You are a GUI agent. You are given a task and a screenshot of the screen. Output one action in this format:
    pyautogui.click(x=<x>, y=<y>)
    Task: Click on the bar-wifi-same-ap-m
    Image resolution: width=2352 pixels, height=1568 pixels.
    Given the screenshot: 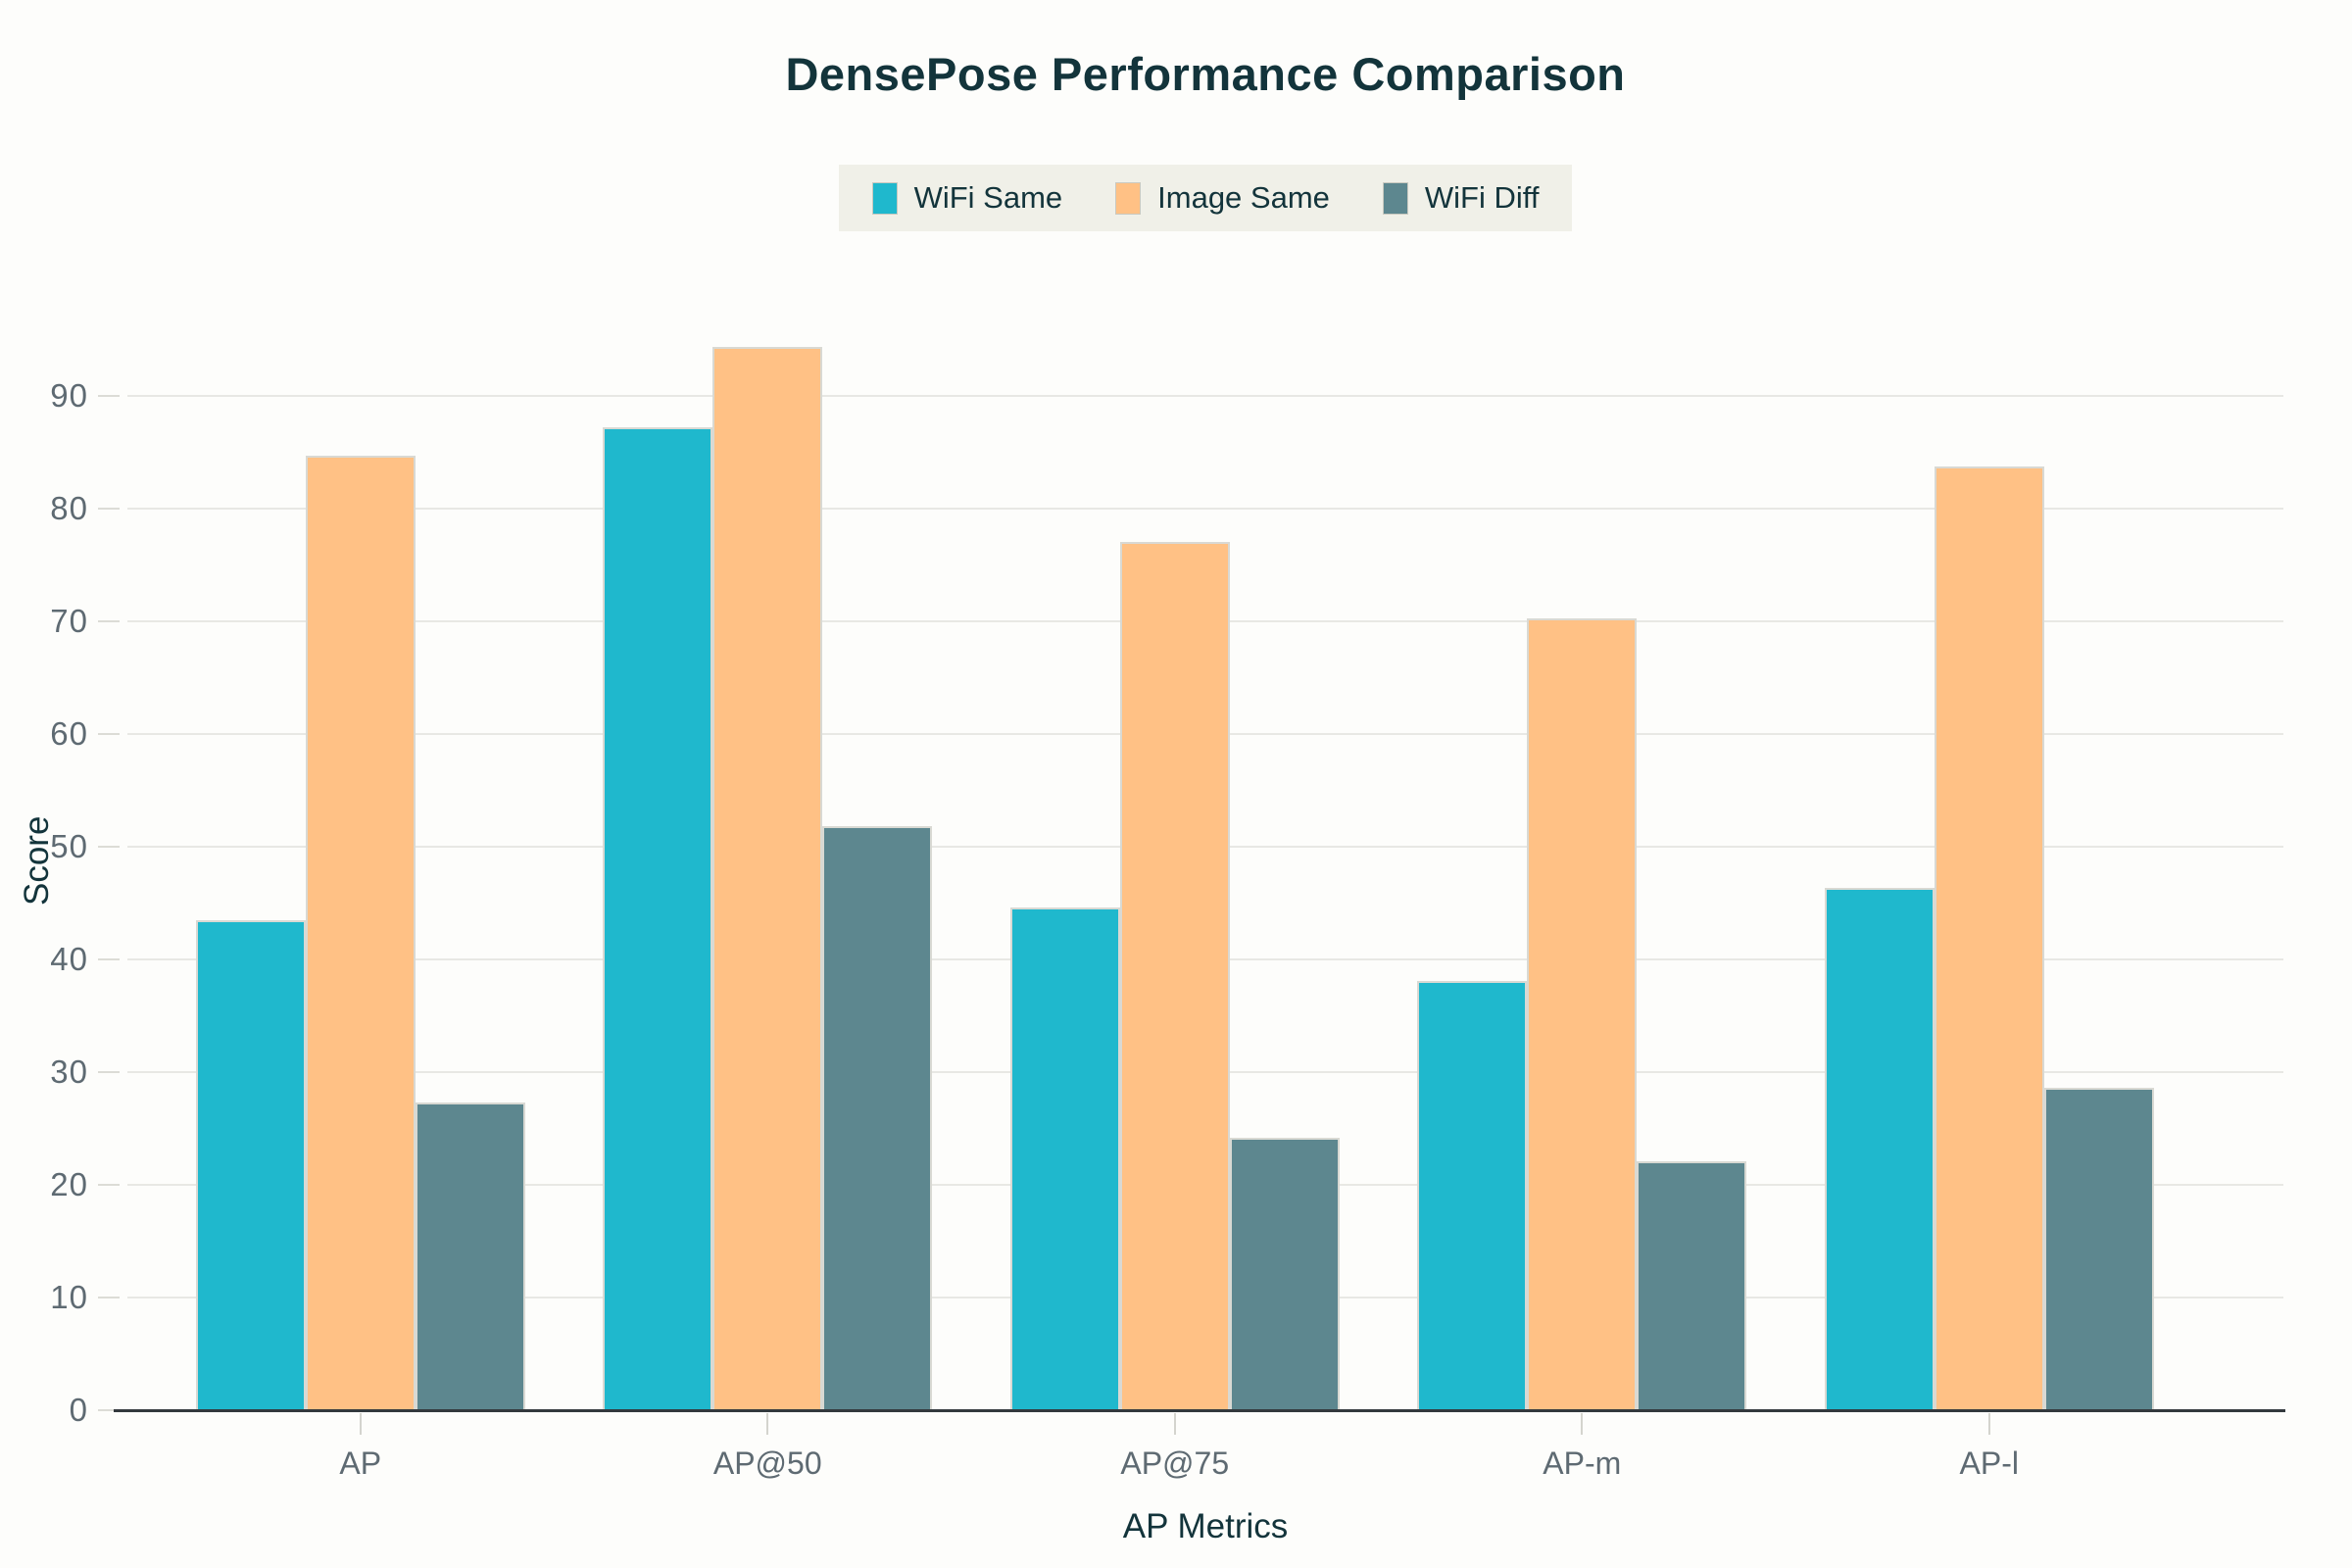 What is the action you would take?
    pyautogui.click(x=1472, y=1195)
    